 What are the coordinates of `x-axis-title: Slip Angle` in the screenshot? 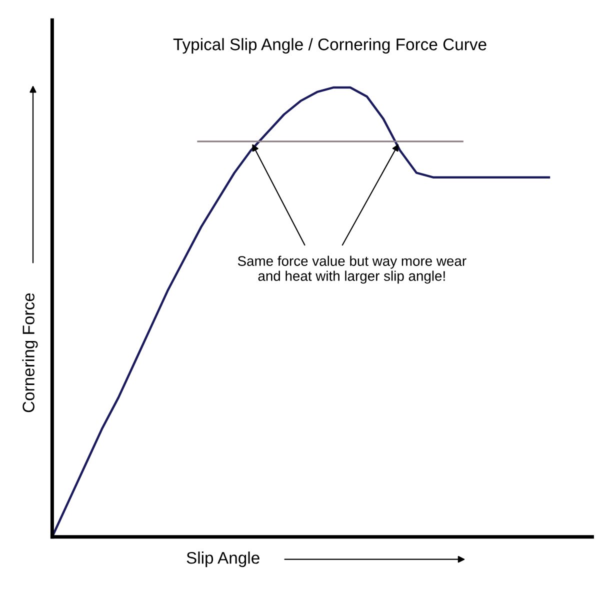 It's located at (223, 560).